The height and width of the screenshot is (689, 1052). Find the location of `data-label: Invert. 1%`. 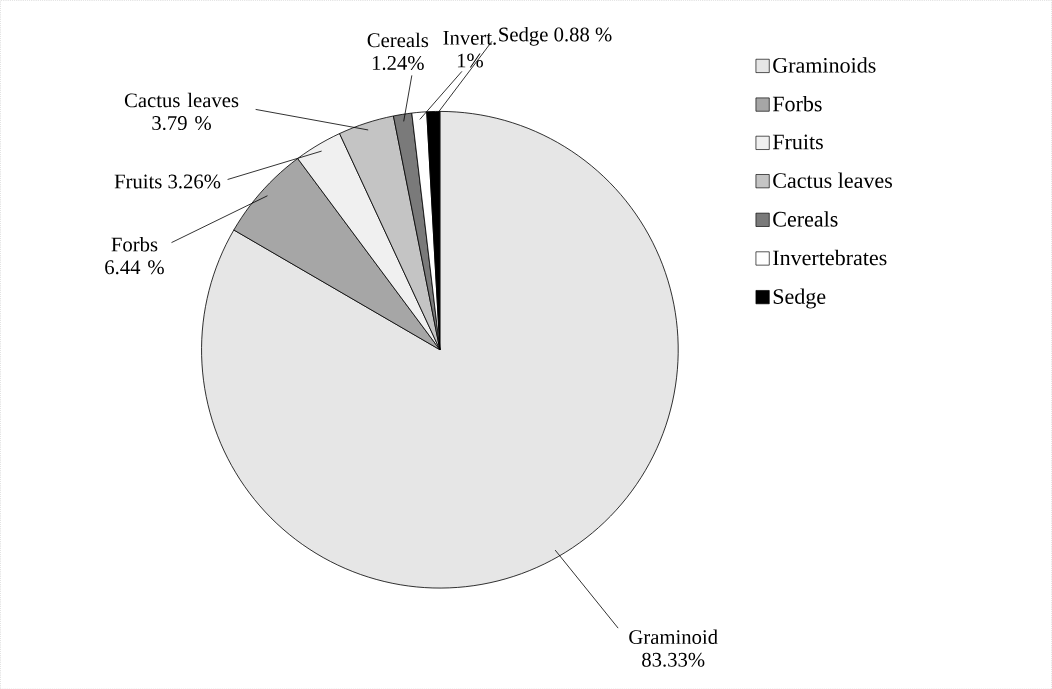

data-label: Invert. 1% is located at coordinates (469, 49).